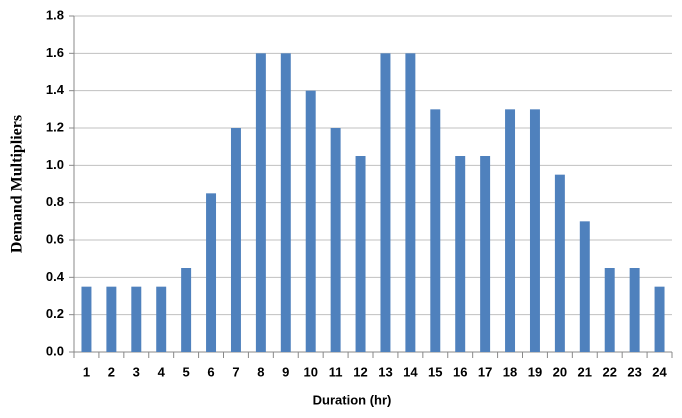  Describe the element at coordinates (560, 371) in the screenshot. I see `x-tick-label: 20` at that location.